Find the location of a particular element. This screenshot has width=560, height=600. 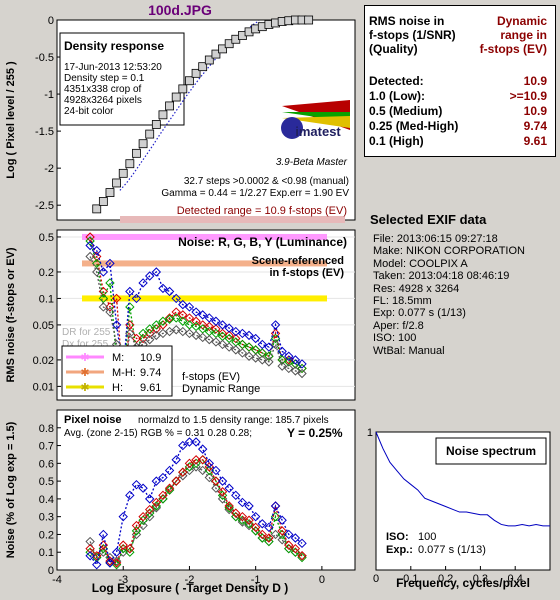

pixel-noise-xtick-label: -4 is located at coordinates (57, 580).